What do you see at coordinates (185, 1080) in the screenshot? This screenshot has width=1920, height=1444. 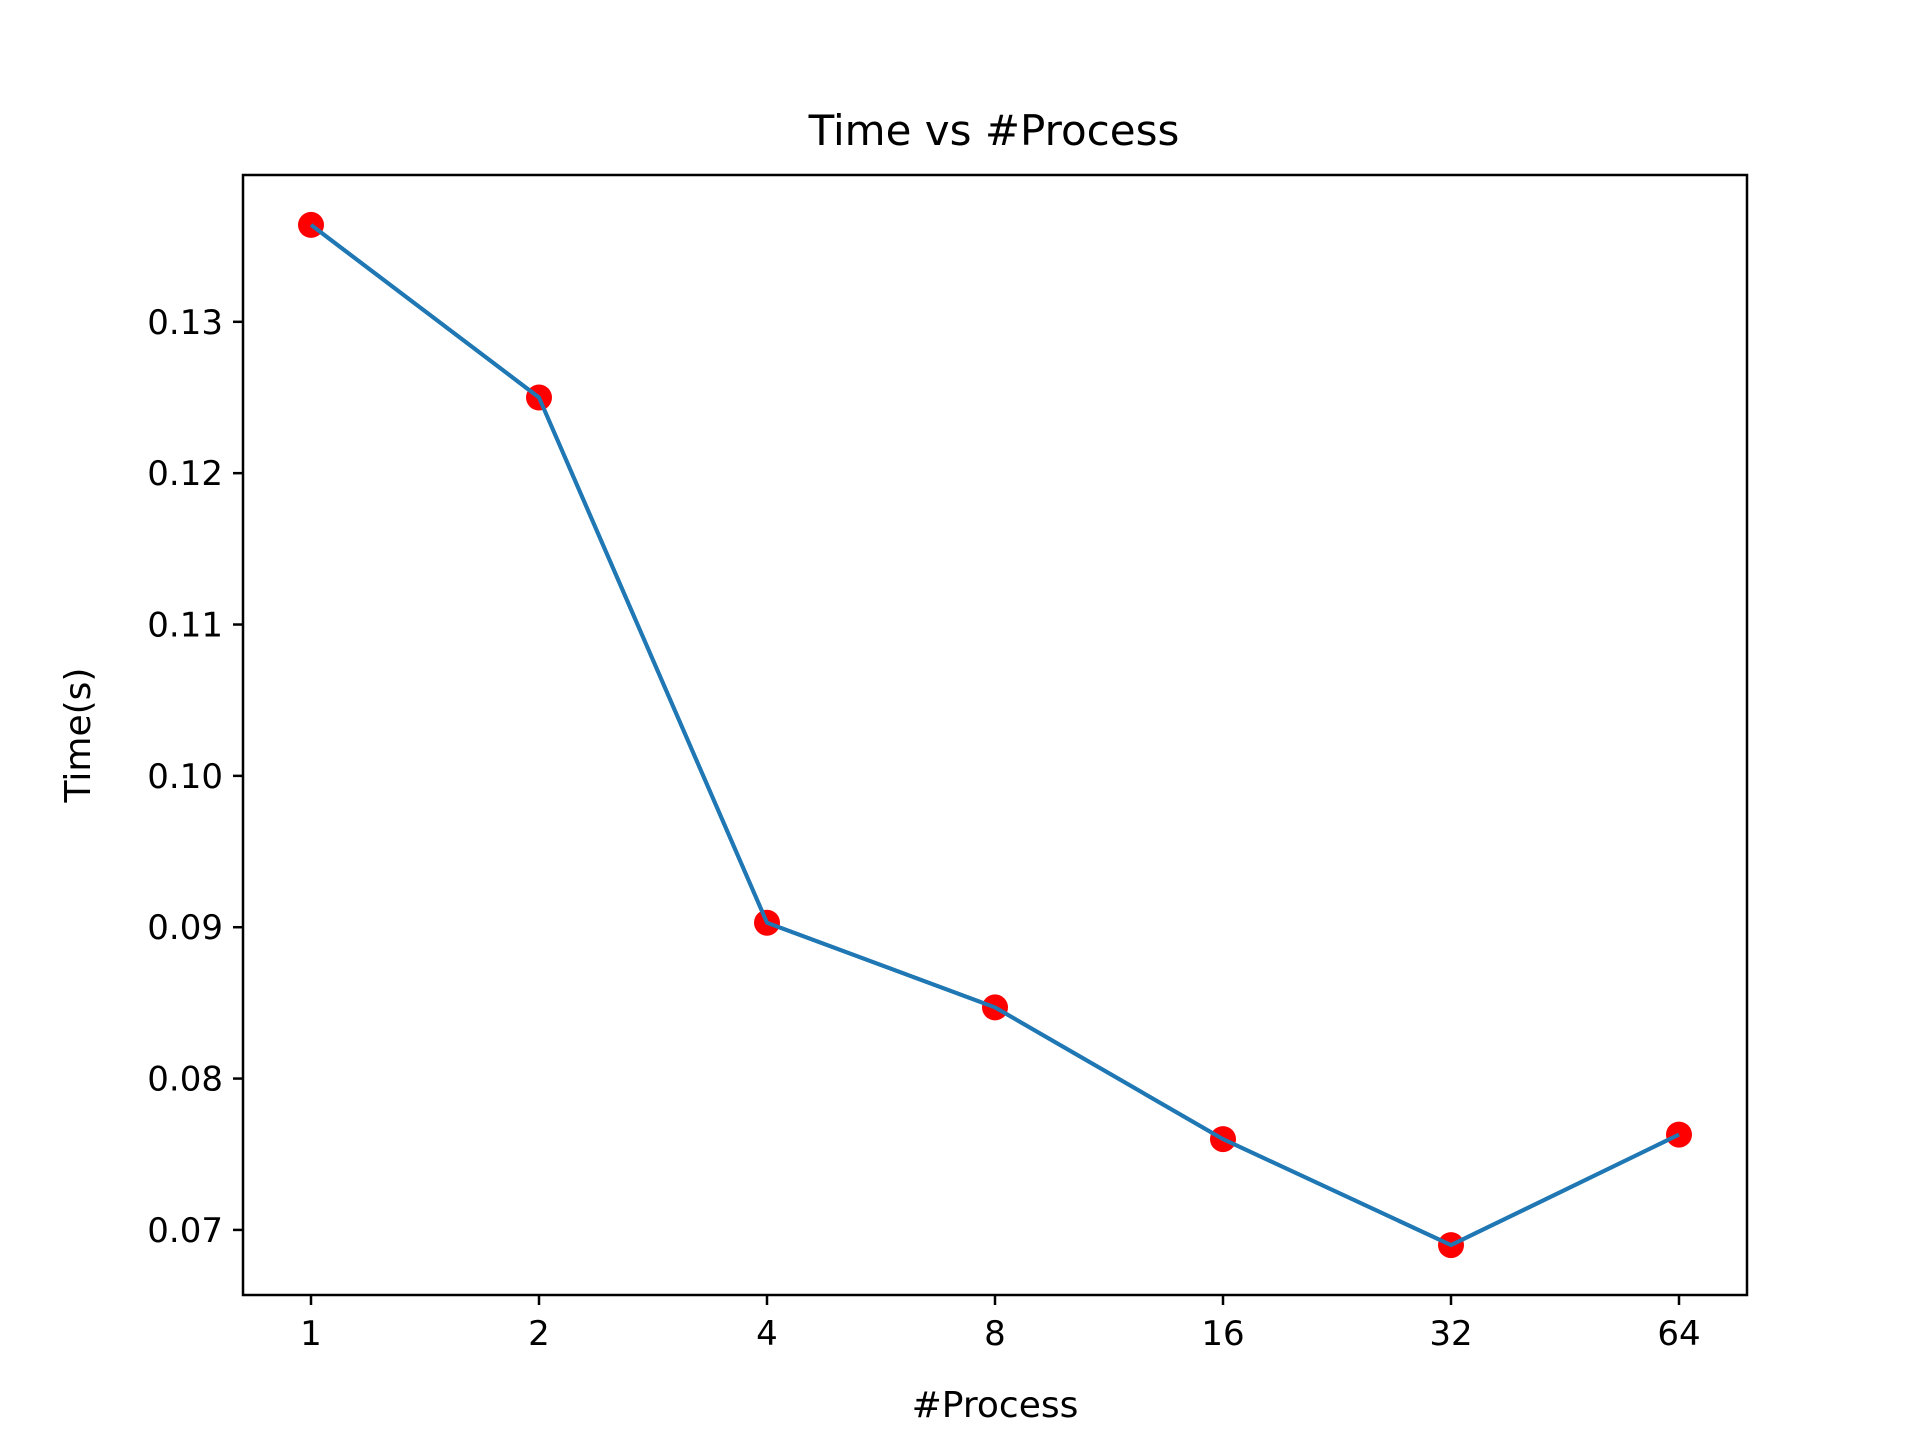 I see `y-tick-label: 0.08` at bounding box center [185, 1080].